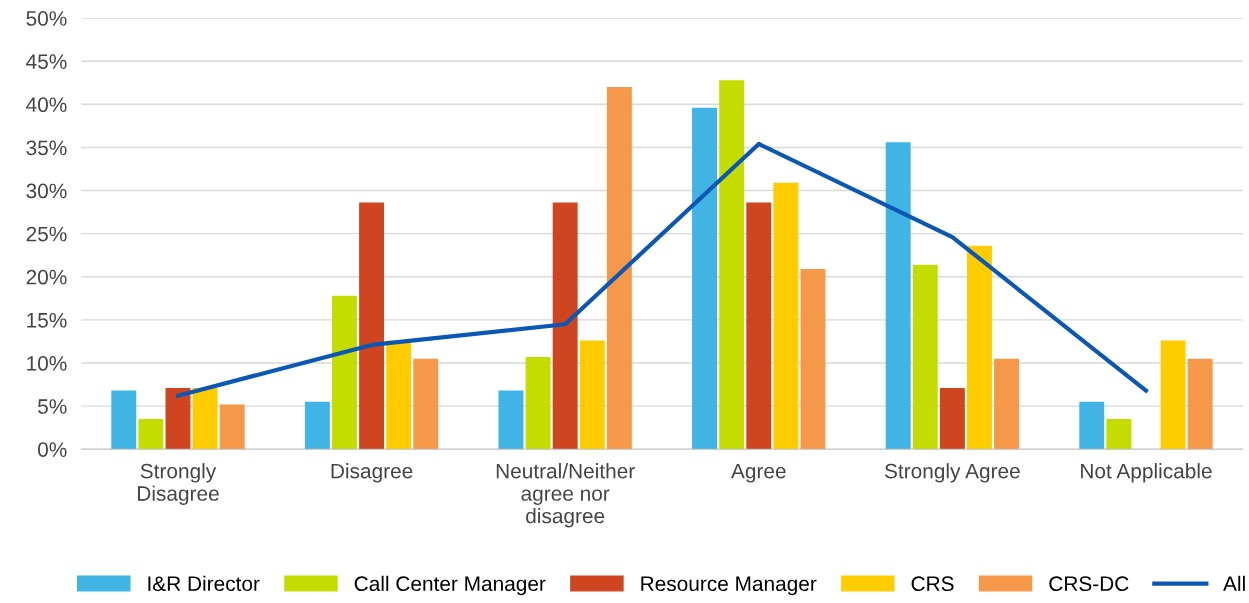  Describe the element at coordinates (932, 584) in the screenshot. I see `legend-label: CRS` at that location.